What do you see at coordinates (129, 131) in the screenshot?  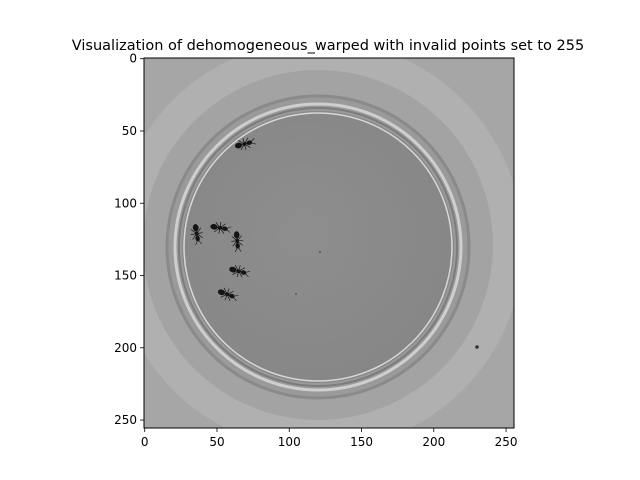 I see `y-tick-label: 50` at bounding box center [129, 131].